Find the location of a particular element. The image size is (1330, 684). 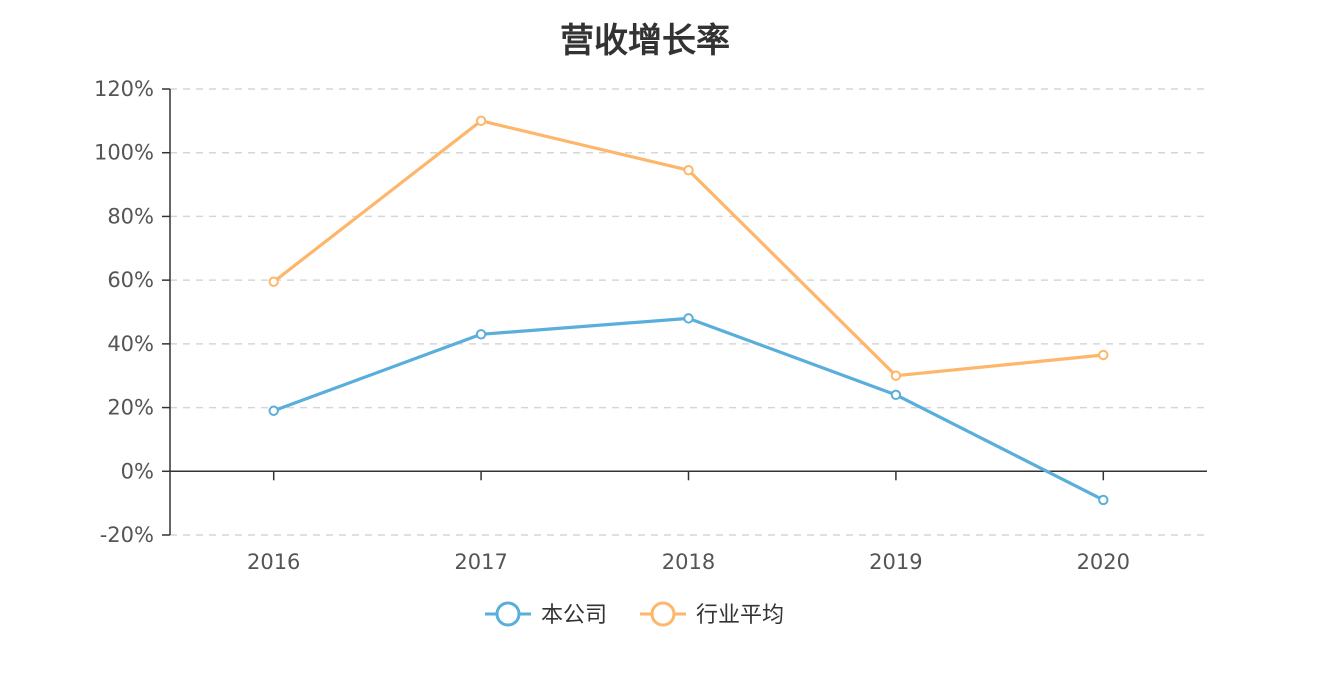

y-tick-label: 120% is located at coordinates (124, 89).